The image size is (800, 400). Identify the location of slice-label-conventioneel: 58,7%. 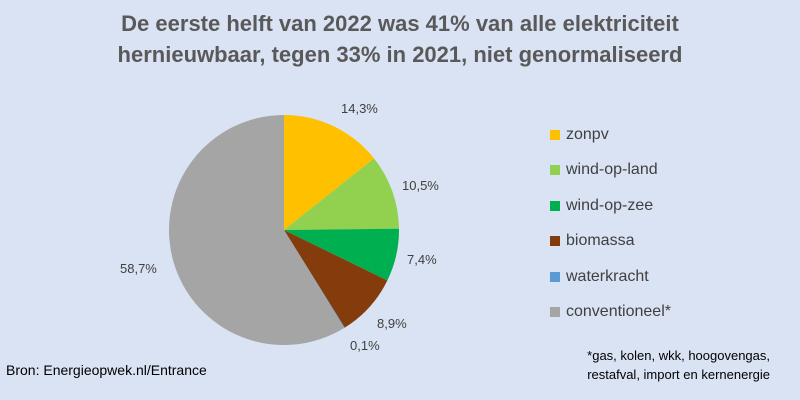
(138, 268).